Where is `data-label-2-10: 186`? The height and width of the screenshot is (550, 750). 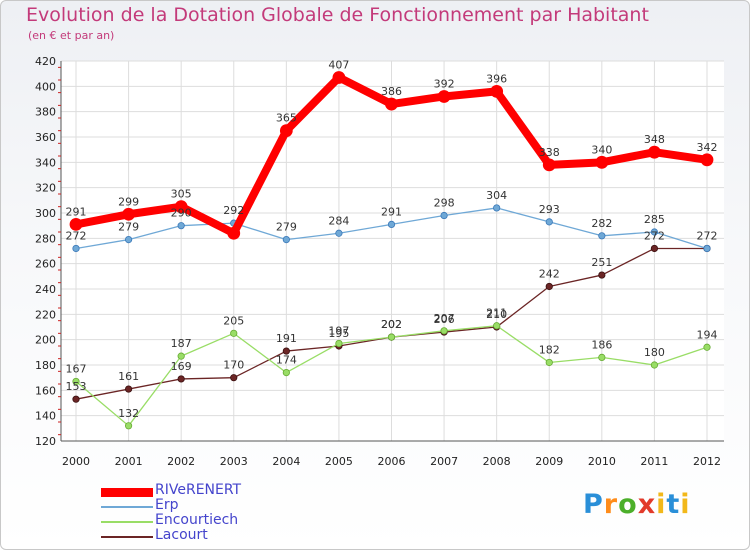
data-label-2-10: 186 is located at coordinates (601, 344).